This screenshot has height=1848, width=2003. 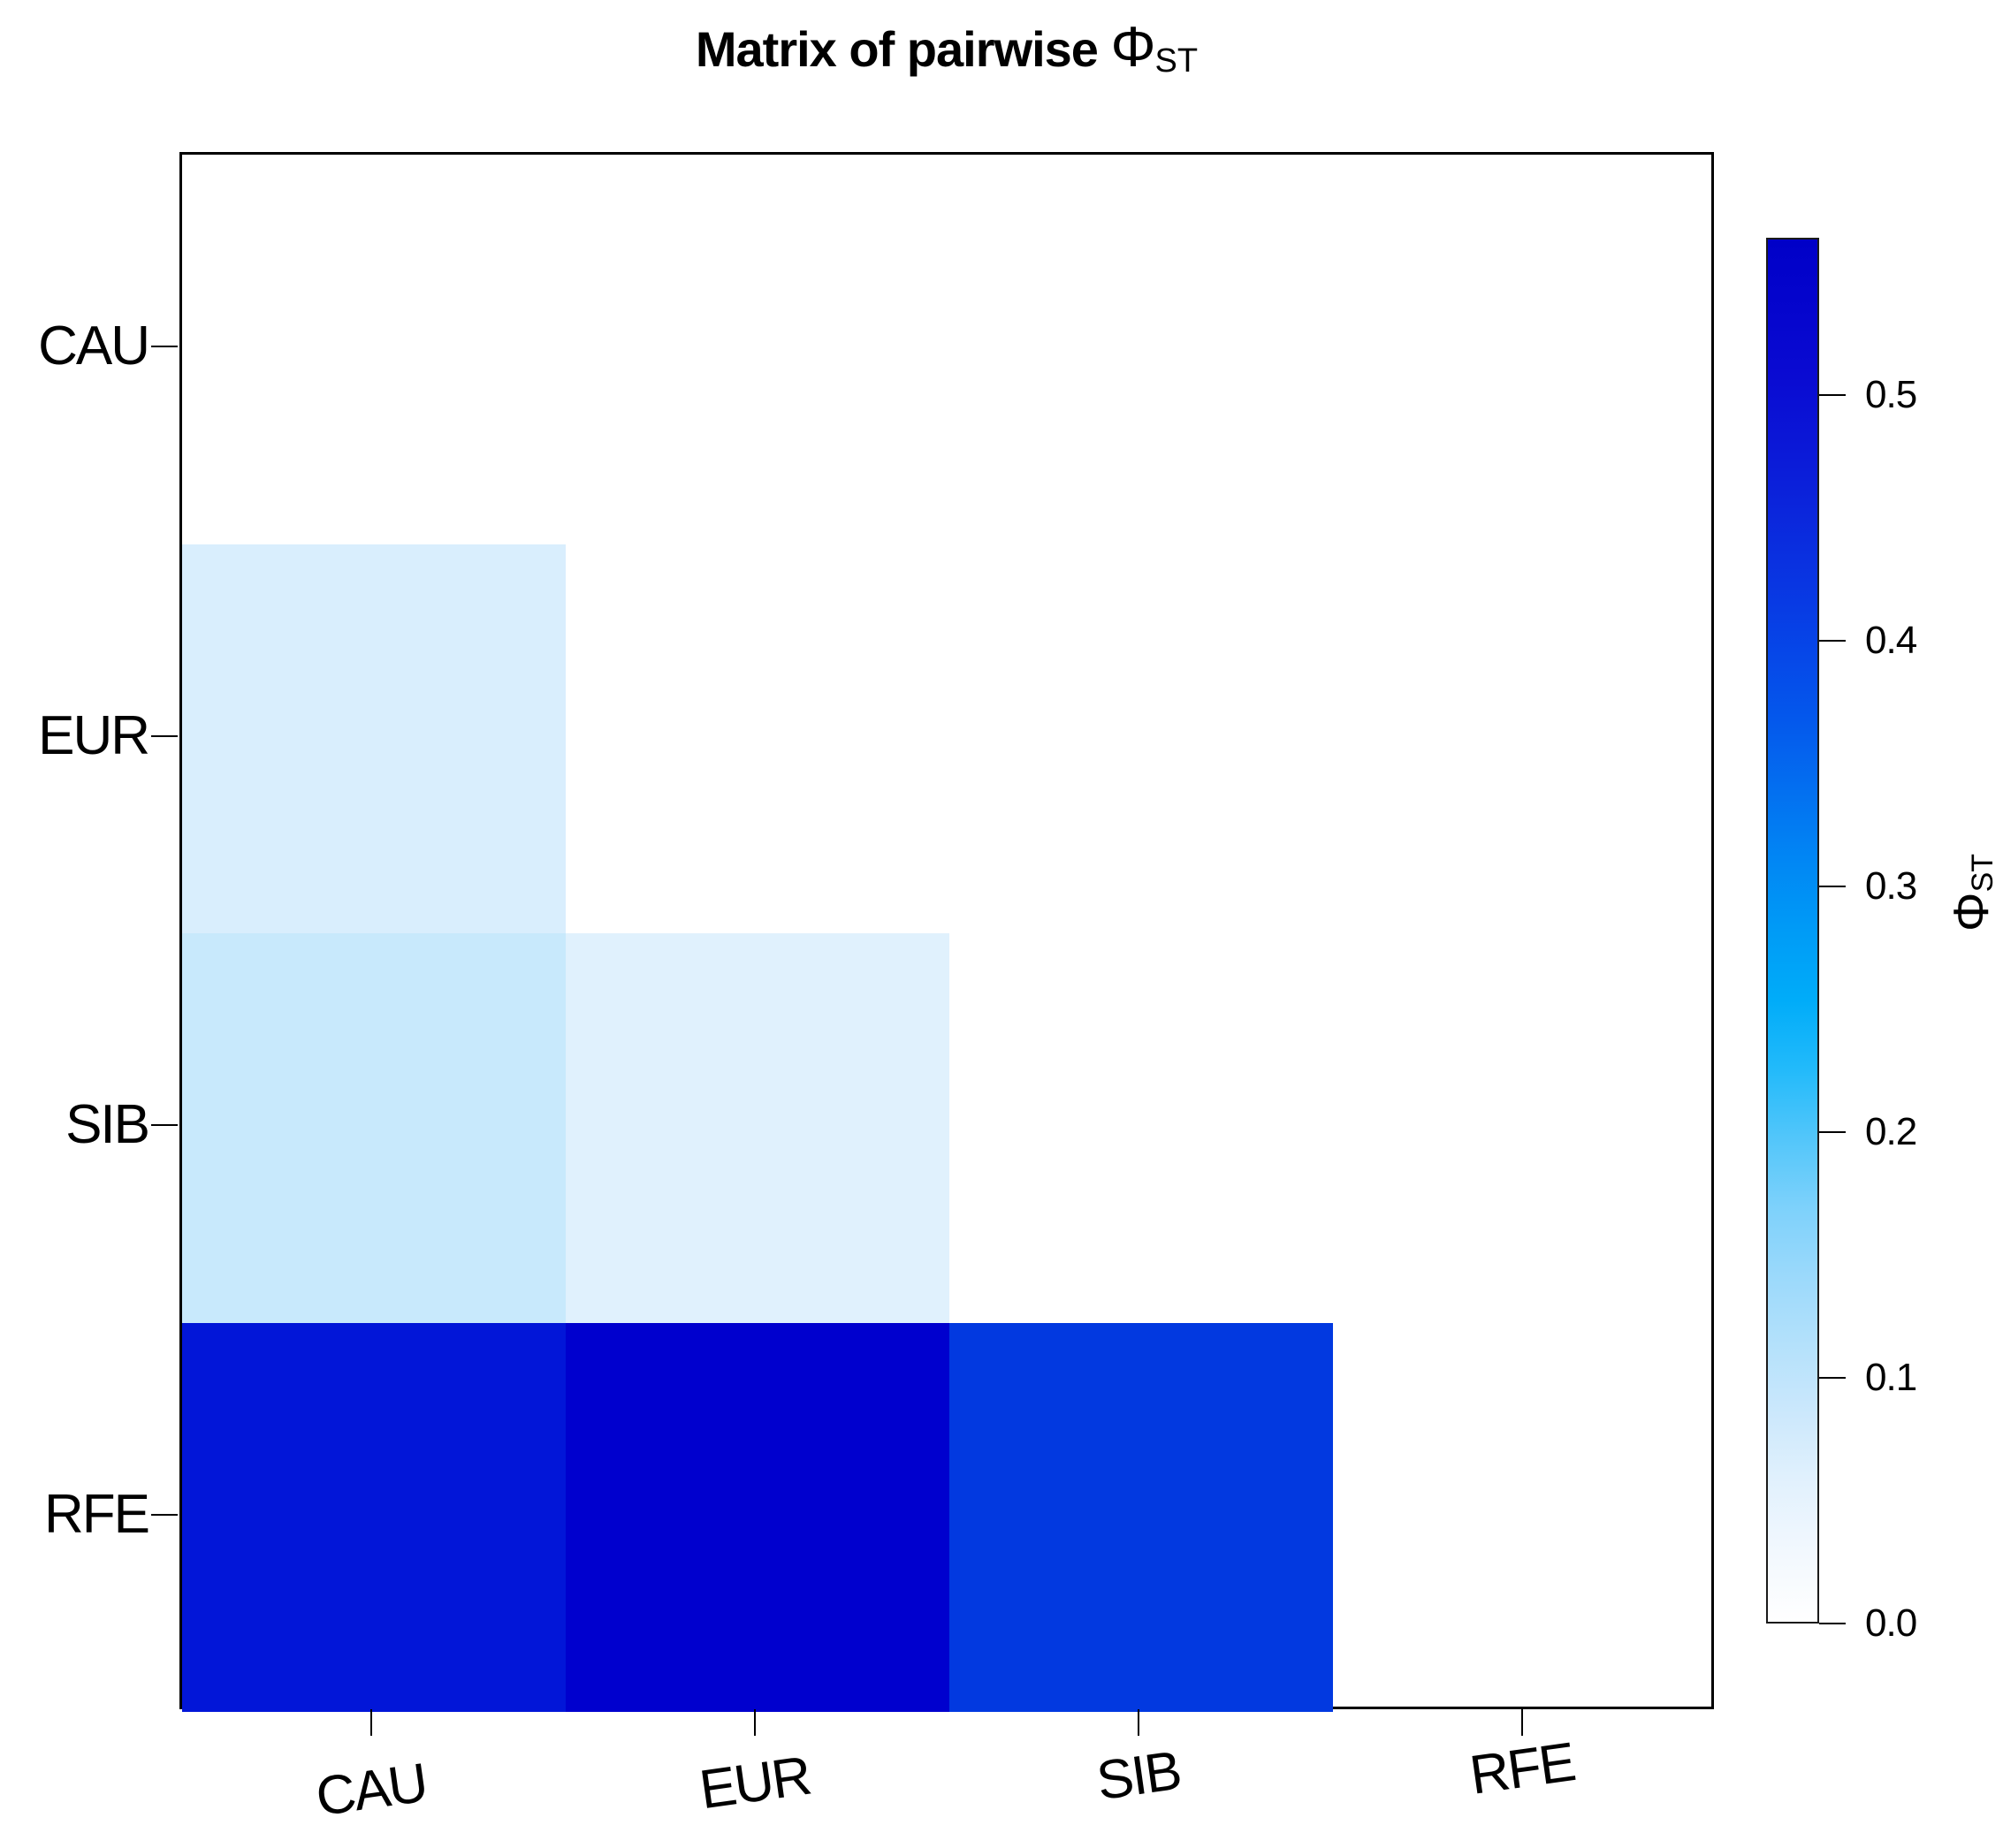 What do you see at coordinates (1891, 640) in the screenshot?
I see `colorbar-tick-label-0.4: 0.4` at bounding box center [1891, 640].